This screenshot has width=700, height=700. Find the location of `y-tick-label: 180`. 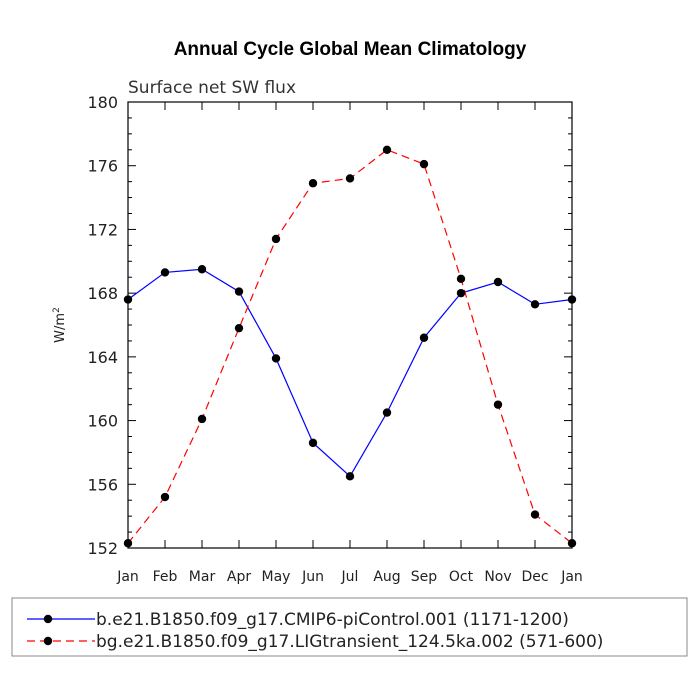

y-tick-label: 180 is located at coordinates (102, 102).